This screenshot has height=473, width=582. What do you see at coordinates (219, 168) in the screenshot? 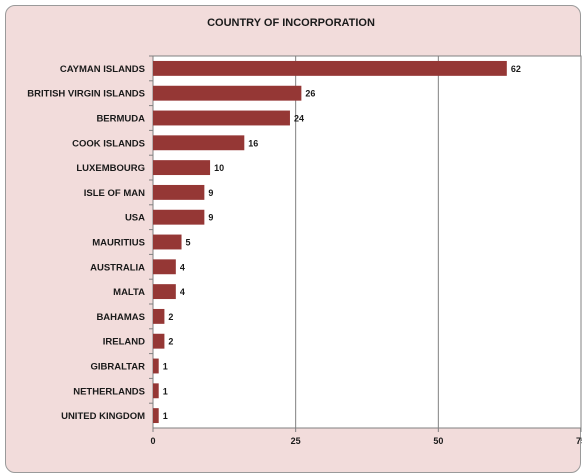
I see `data-label: 10` at bounding box center [219, 168].